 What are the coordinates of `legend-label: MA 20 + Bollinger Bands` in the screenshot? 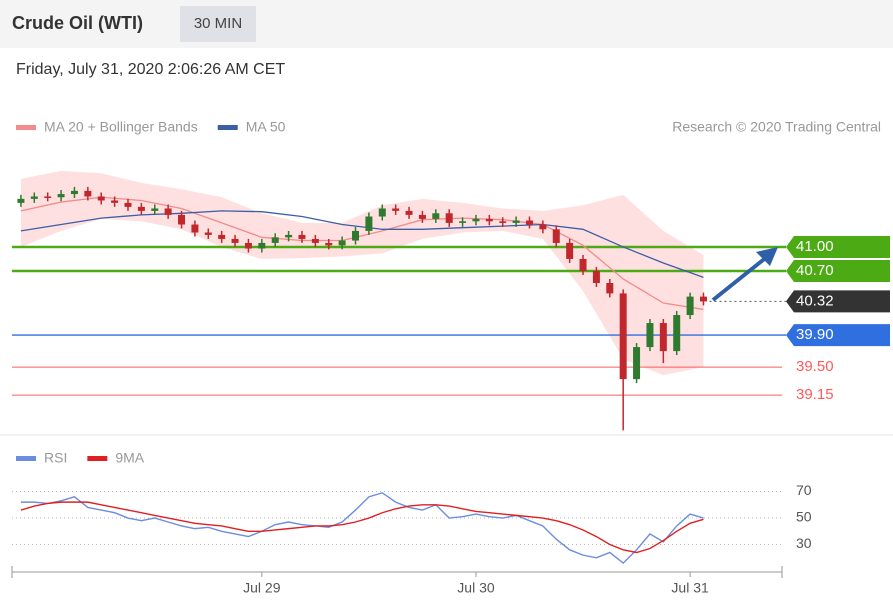 It's located at (121, 127).